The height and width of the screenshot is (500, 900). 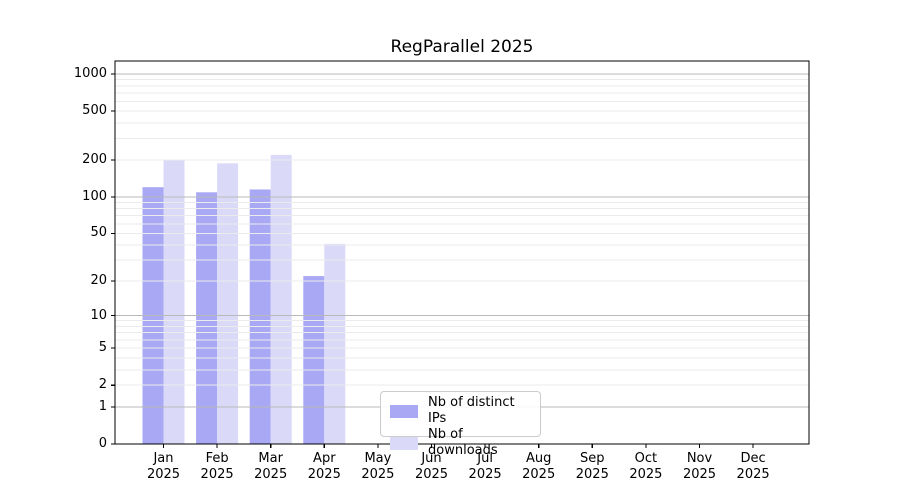 I want to click on x-tick-label: Jul 2025, so click(x=485, y=467).